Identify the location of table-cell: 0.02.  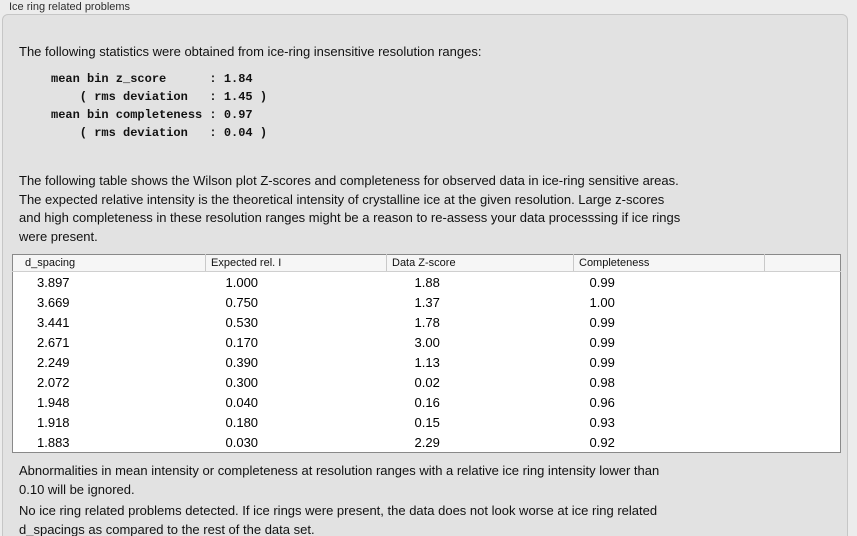
(427, 382).